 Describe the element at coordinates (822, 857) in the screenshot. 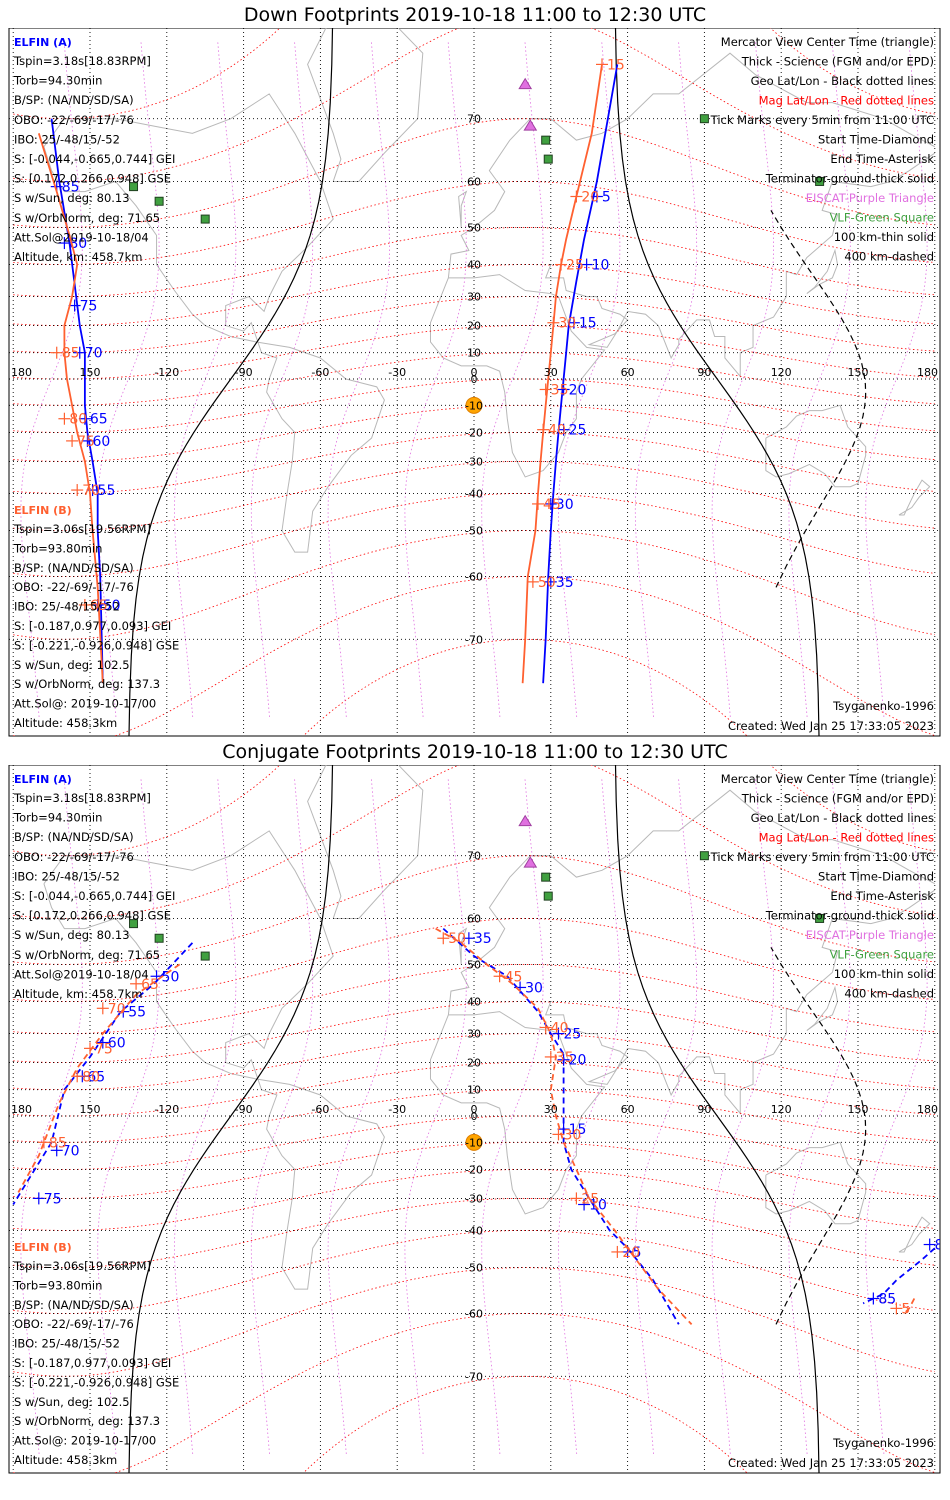

I see `legend-entry: Tick Marks every 5min from 11:00 UTC` at that location.